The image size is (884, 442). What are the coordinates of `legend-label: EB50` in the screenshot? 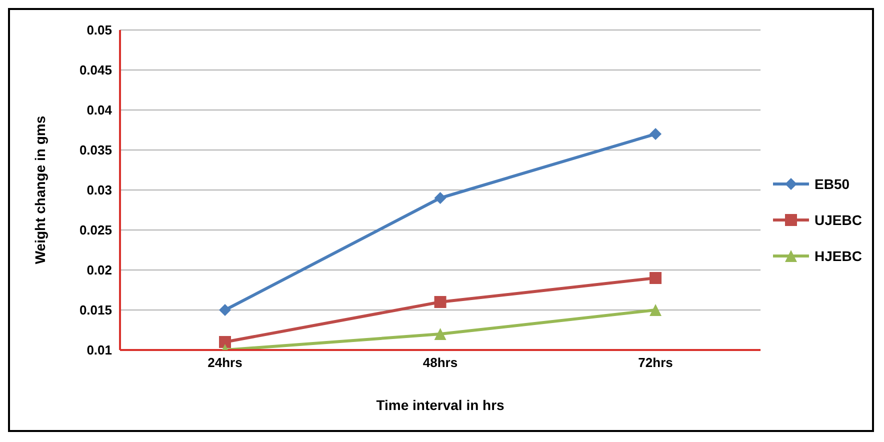 It's located at (832, 184).